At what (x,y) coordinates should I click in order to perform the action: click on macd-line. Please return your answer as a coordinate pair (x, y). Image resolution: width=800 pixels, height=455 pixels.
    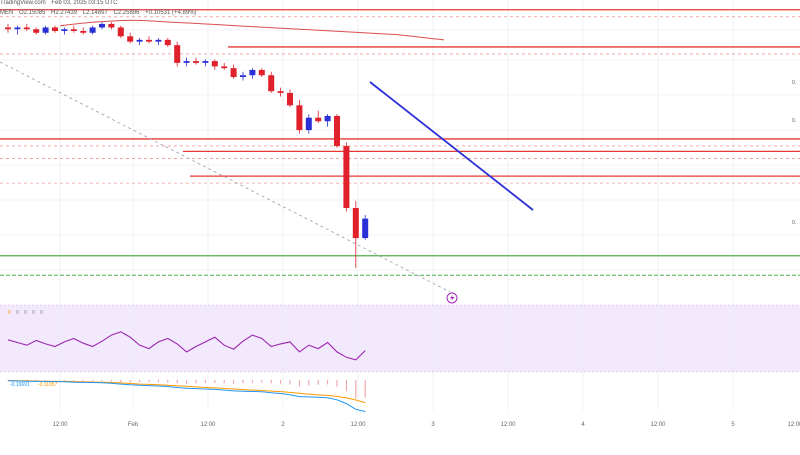
    Looking at the image, I should click on (186, 396).